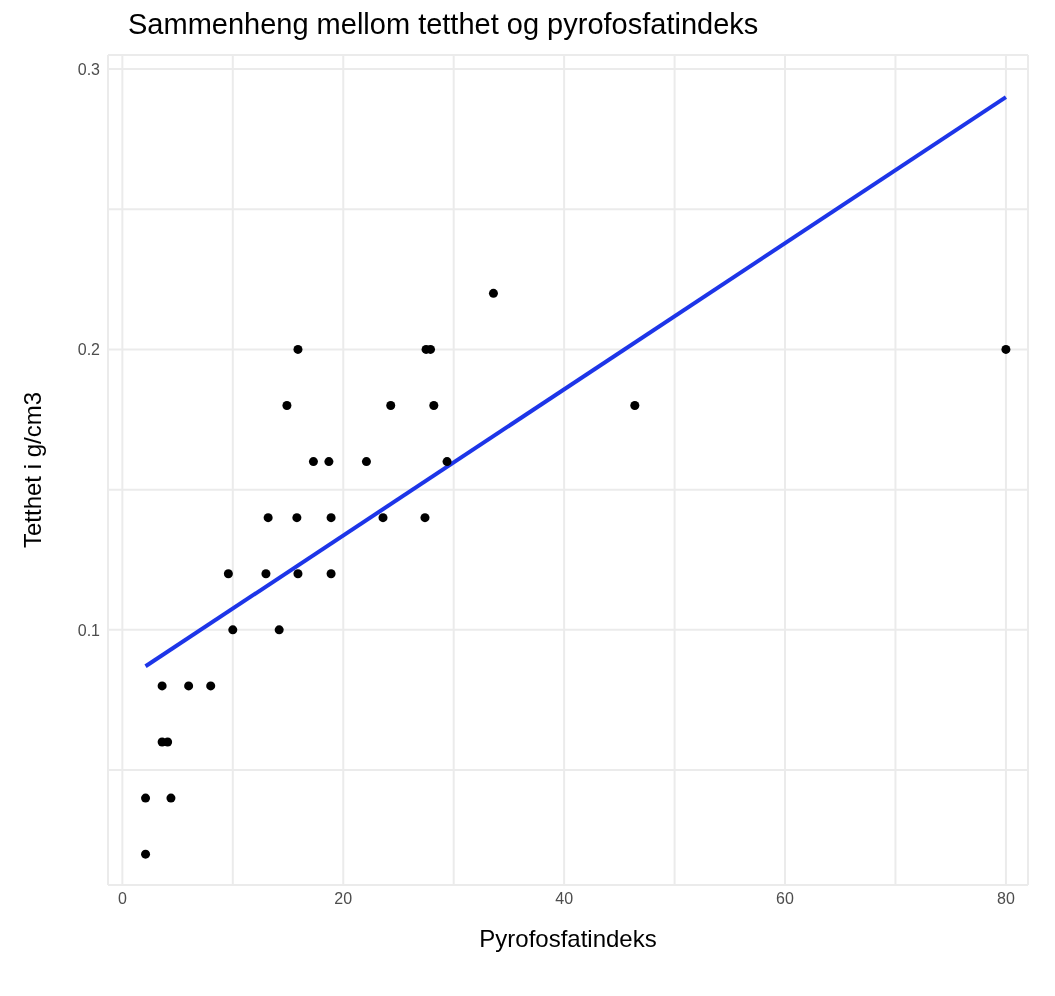 This screenshot has width=1055, height=996. What do you see at coordinates (122, 899) in the screenshot?
I see `x-tick-label: 0` at bounding box center [122, 899].